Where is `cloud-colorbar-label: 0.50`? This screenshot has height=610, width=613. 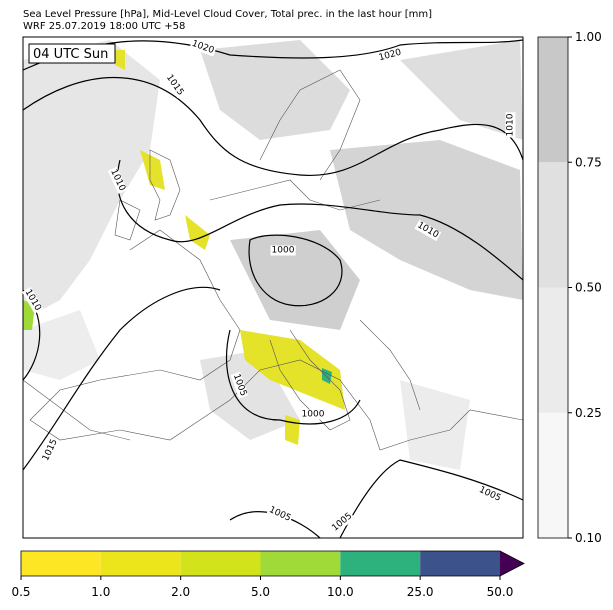
cloud-colorbar-label: 0.50 is located at coordinates (588, 288).